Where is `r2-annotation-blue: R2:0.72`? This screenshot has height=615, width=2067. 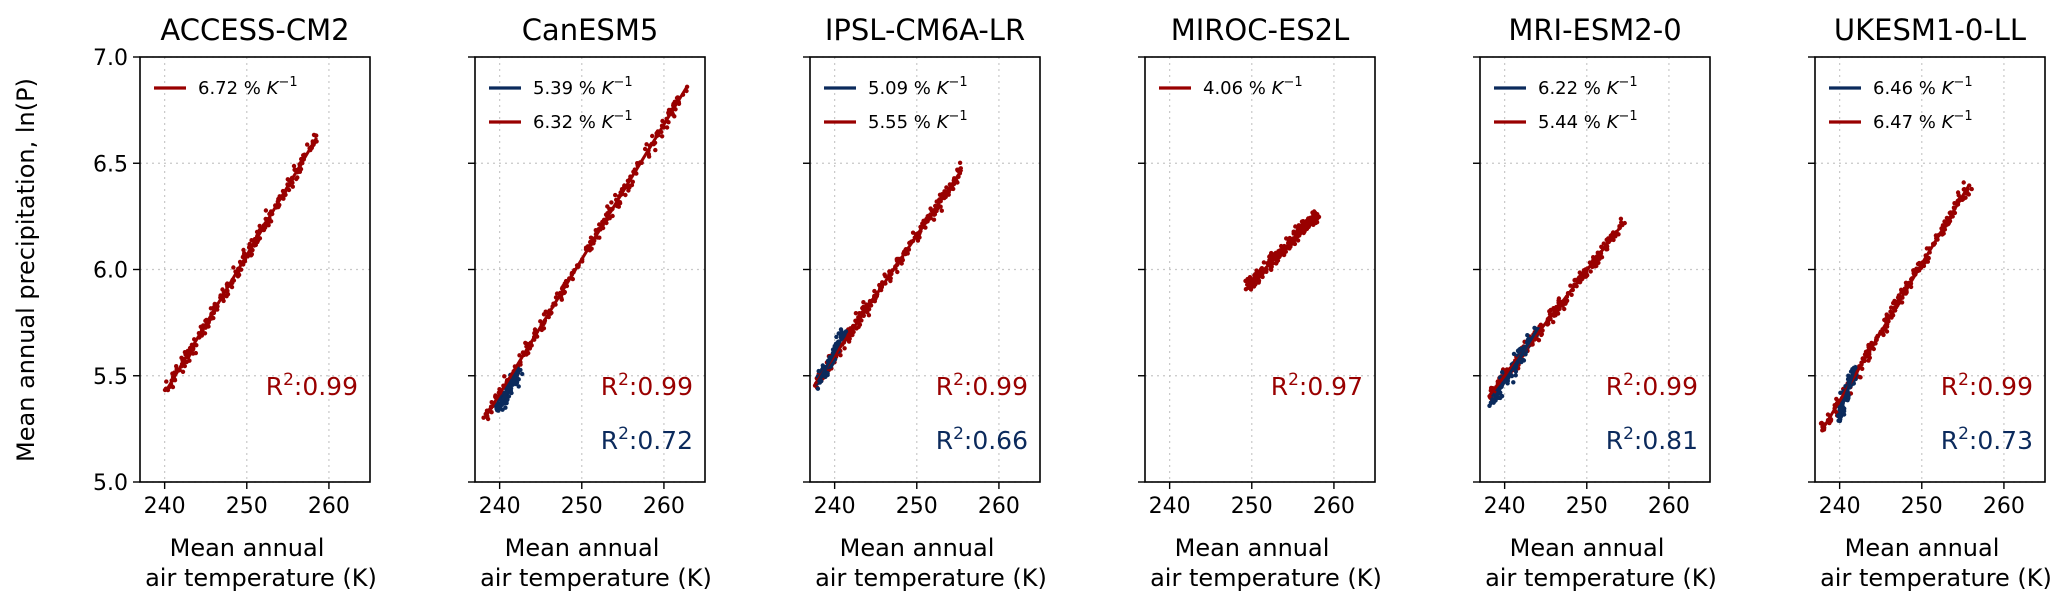 r2-annotation-blue: R2:0.72 is located at coordinates (647, 439).